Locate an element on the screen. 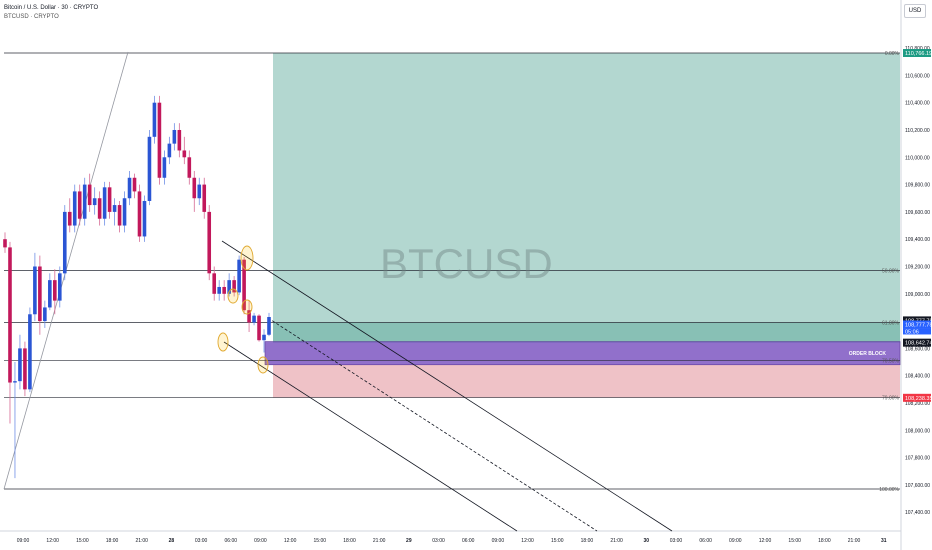 Image resolution: width=932 pixels, height=550 pixels. fib-label: 50.00% is located at coordinates (891, 272).